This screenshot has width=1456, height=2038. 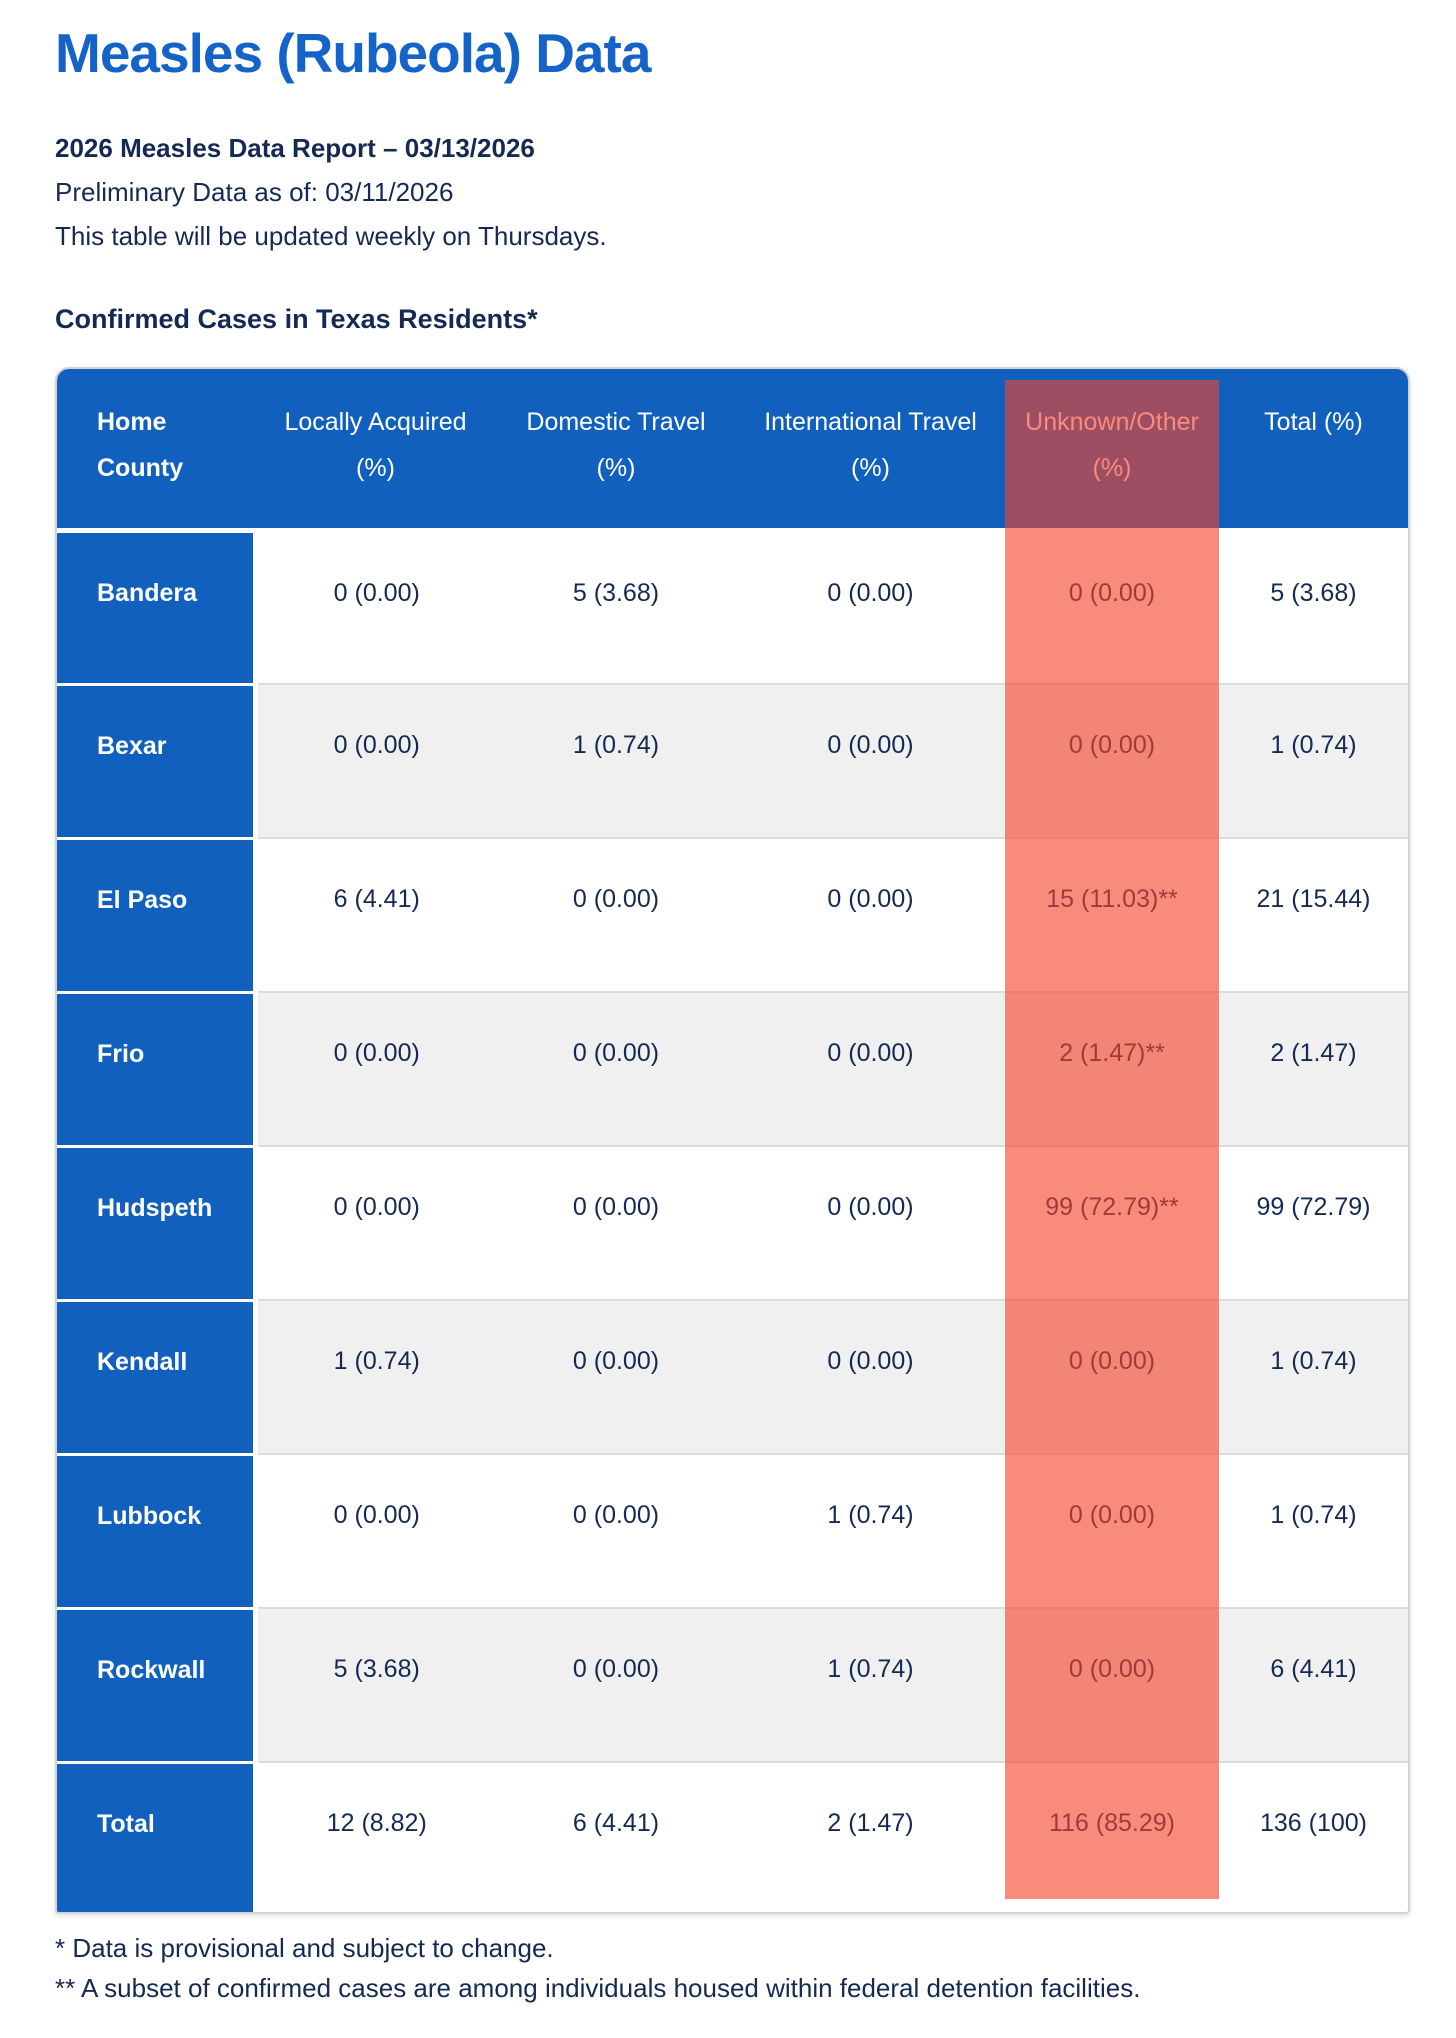 I want to click on cell-domestic-travel: 1 (0.74), so click(x=616, y=761).